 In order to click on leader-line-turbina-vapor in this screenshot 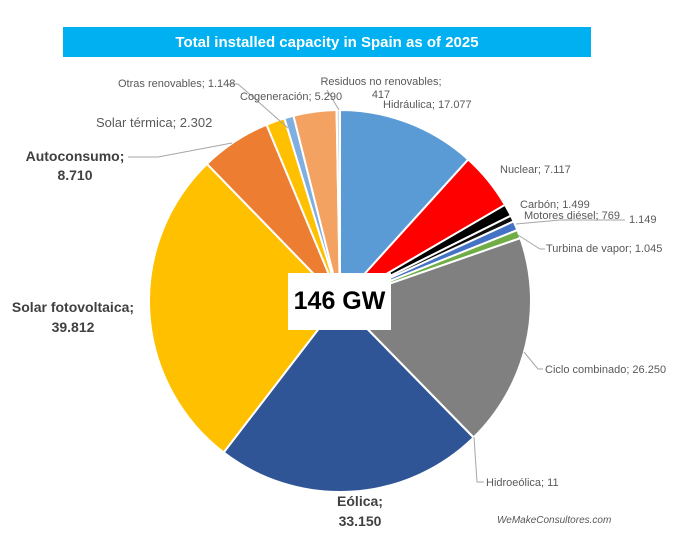, I will do `click(531, 242)`.